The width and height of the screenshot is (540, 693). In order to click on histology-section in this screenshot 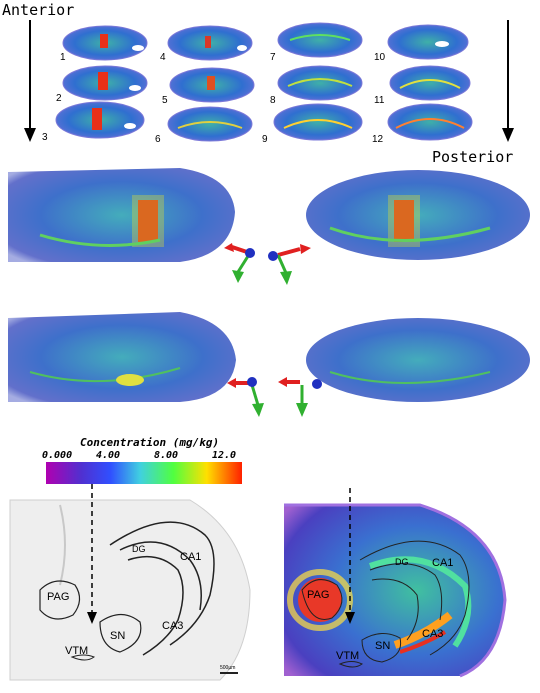, I will do `click(130, 590)`.